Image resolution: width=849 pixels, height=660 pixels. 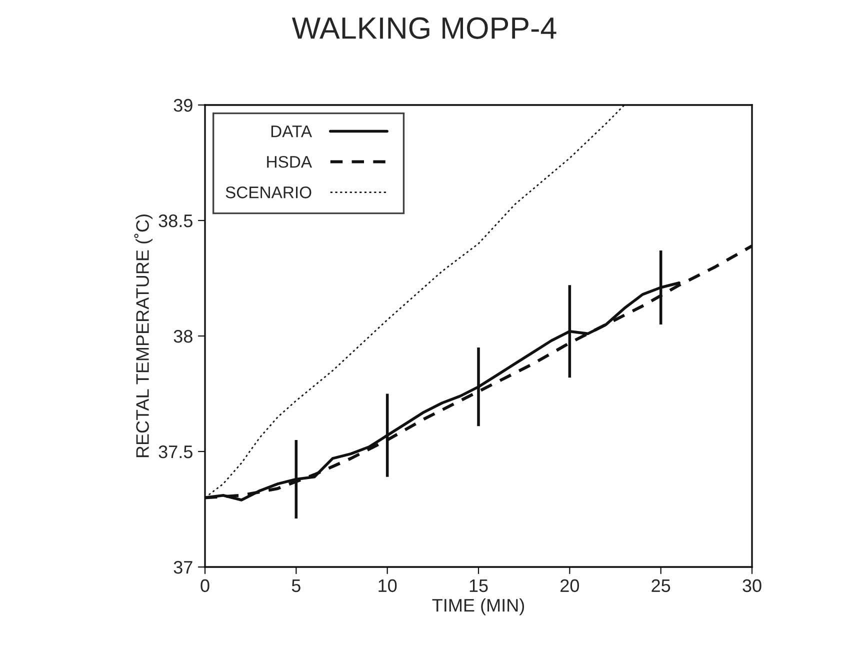 What do you see at coordinates (424, 28) in the screenshot?
I see `chart-title: WALKING MOPP-4` at bounding box center [424, 28].